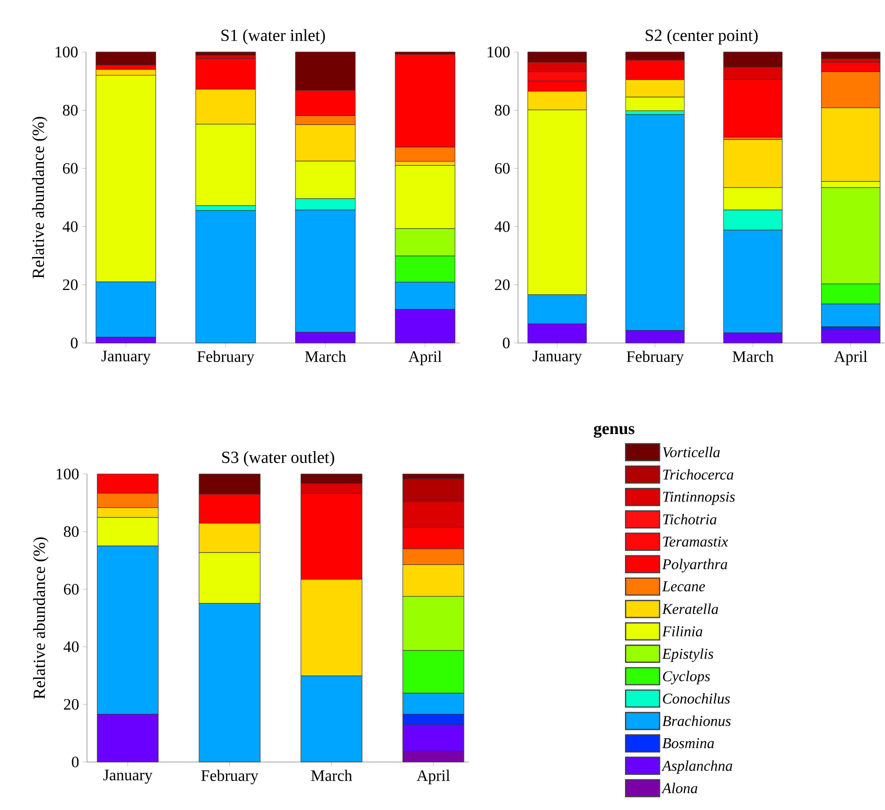  I want to click on legend-label: Polyarthra, so click(695, 565).